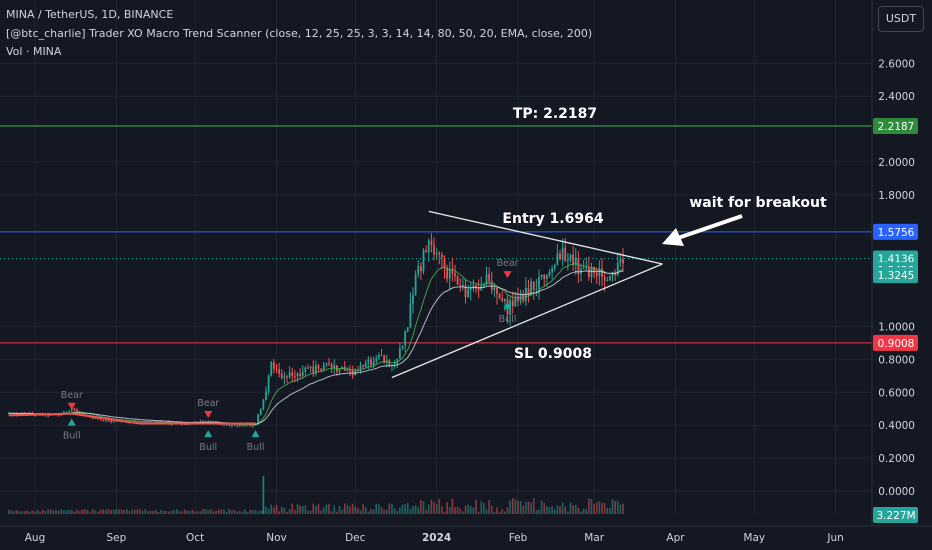 This screenshot has width=932, height=550. What do you see at coordinates (90, 14) in the screenshot?
I see `symbol-title: MINA / TetherUS, 1D, BINANCE` at bounding box center [90, 14].